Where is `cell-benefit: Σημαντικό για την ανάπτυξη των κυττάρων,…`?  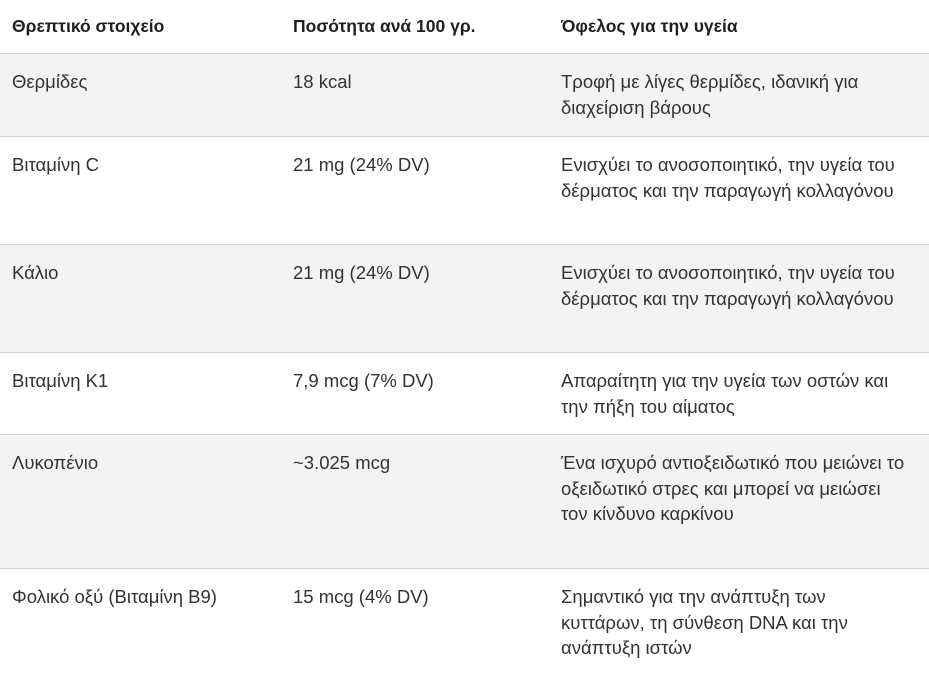
cell-benefit: Σημαντικό για την ανάπτυξη των κυττάρων,… is located at coordinates (739, 621).